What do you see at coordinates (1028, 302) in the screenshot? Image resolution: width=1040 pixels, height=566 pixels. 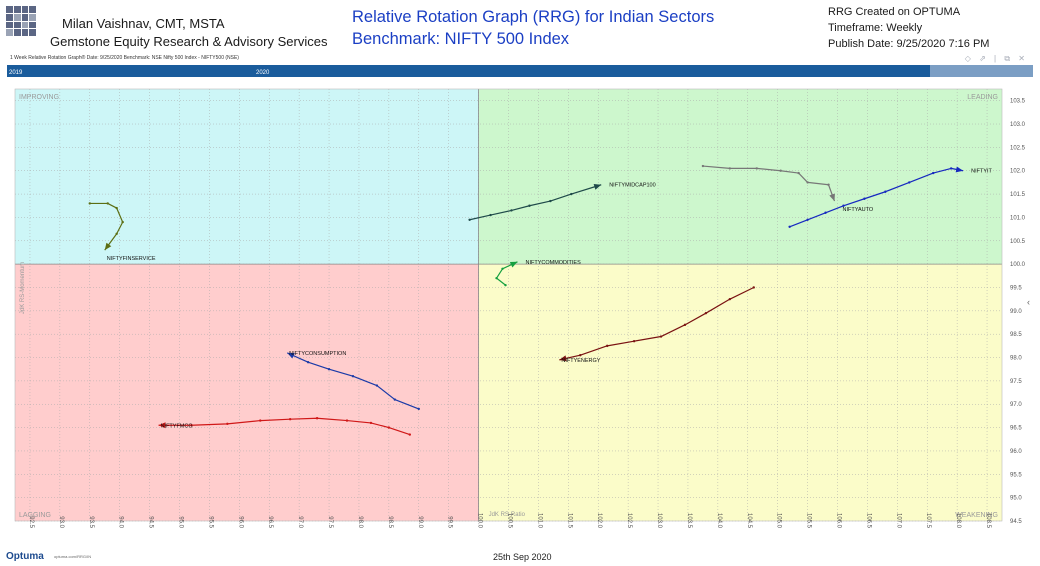 I see `collapse-panel-icon: ‹` at bounding box center [1028, 302].